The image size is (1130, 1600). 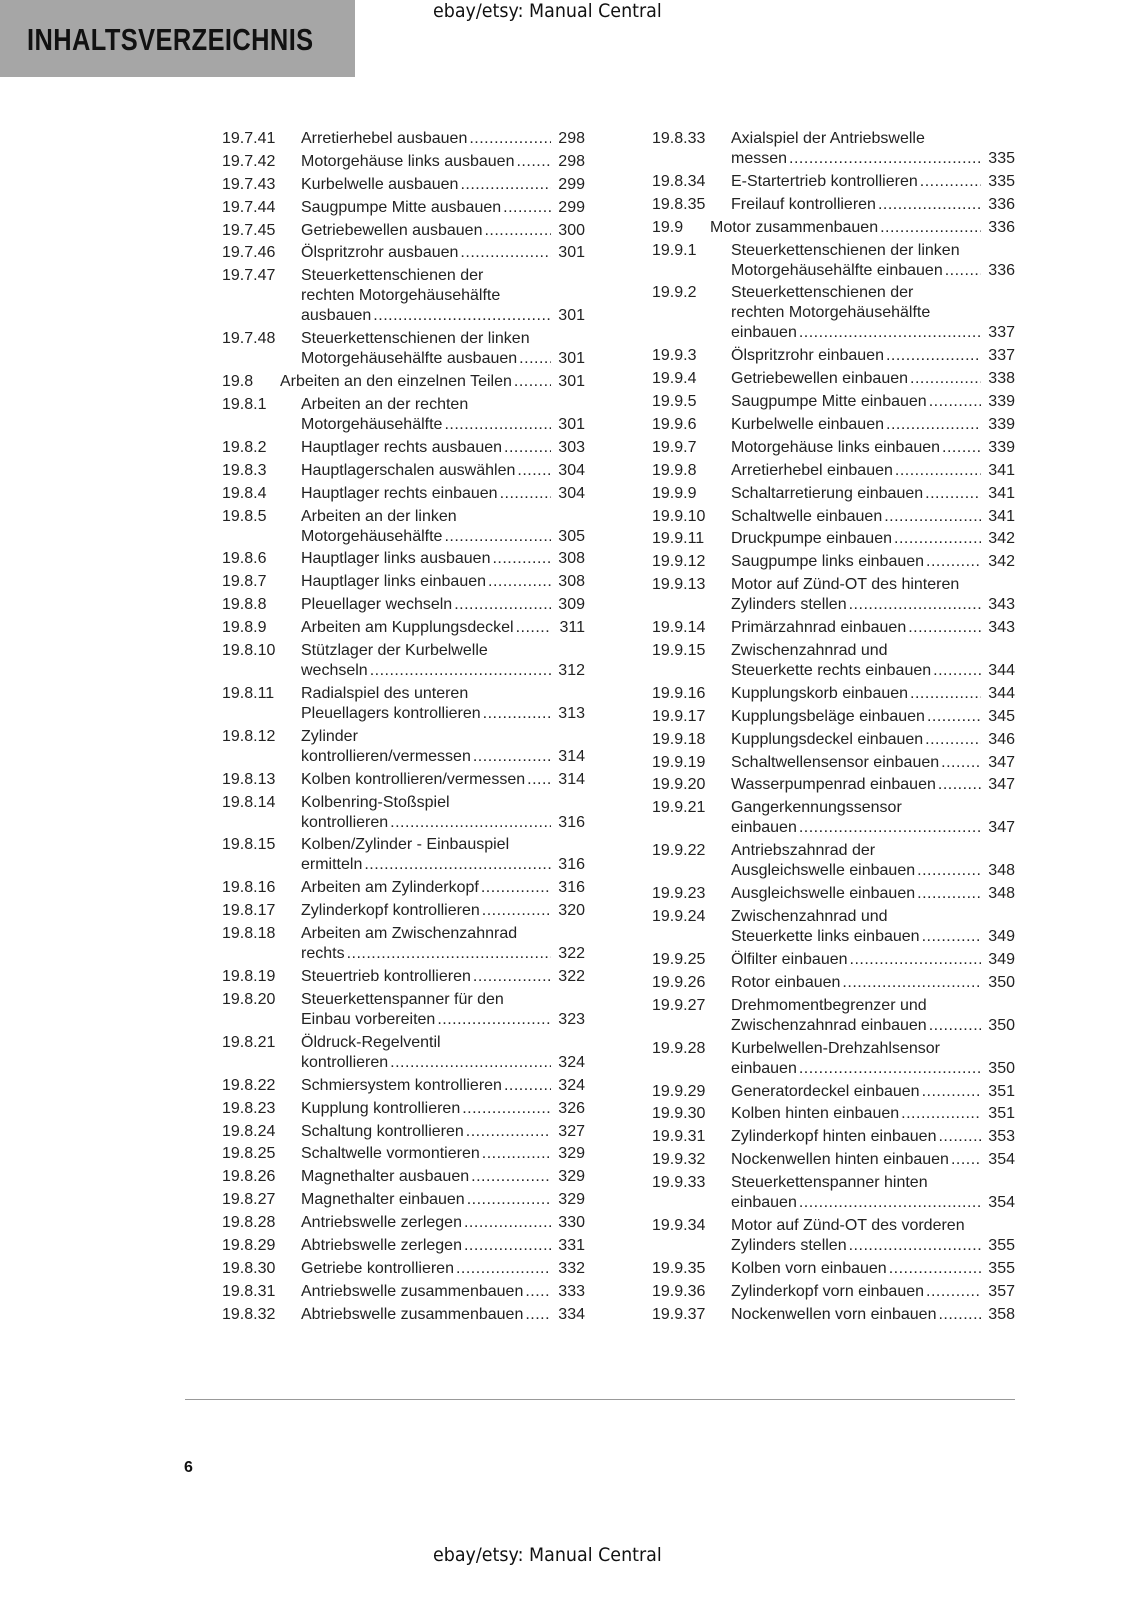 What do you see at coordinates (833, 182) in the screenshot?
I see `toc-entry: 19.8.34 E-Startertrieb kontrollieren 335` at bounding box center [833, 182].